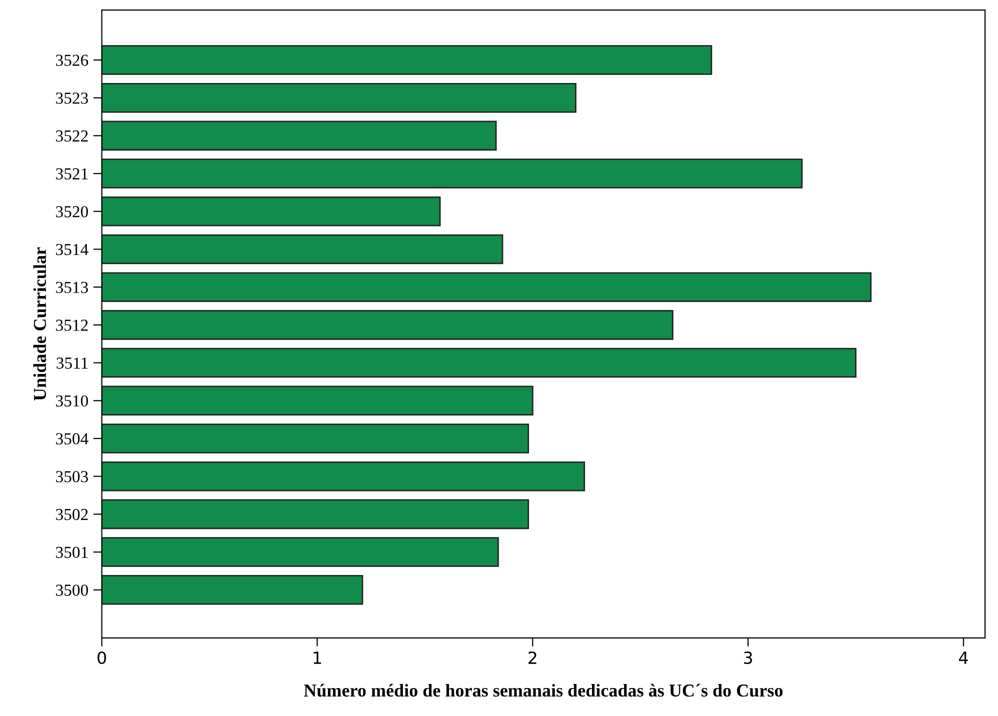 Image resolution: width=998 pixels, height=716 pixels. I want to click on y-tick-label: 3526, so click(72, 60).